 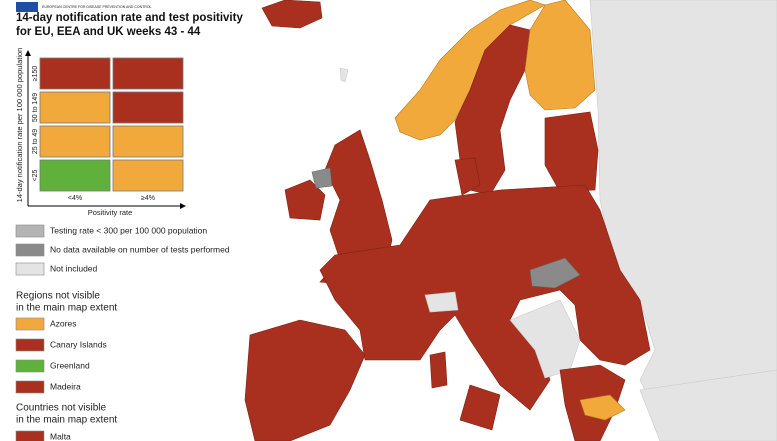 What do you see at coordinates (571, 152) in the screenshot?
I see `baltics` at bounding box center [571, 152].